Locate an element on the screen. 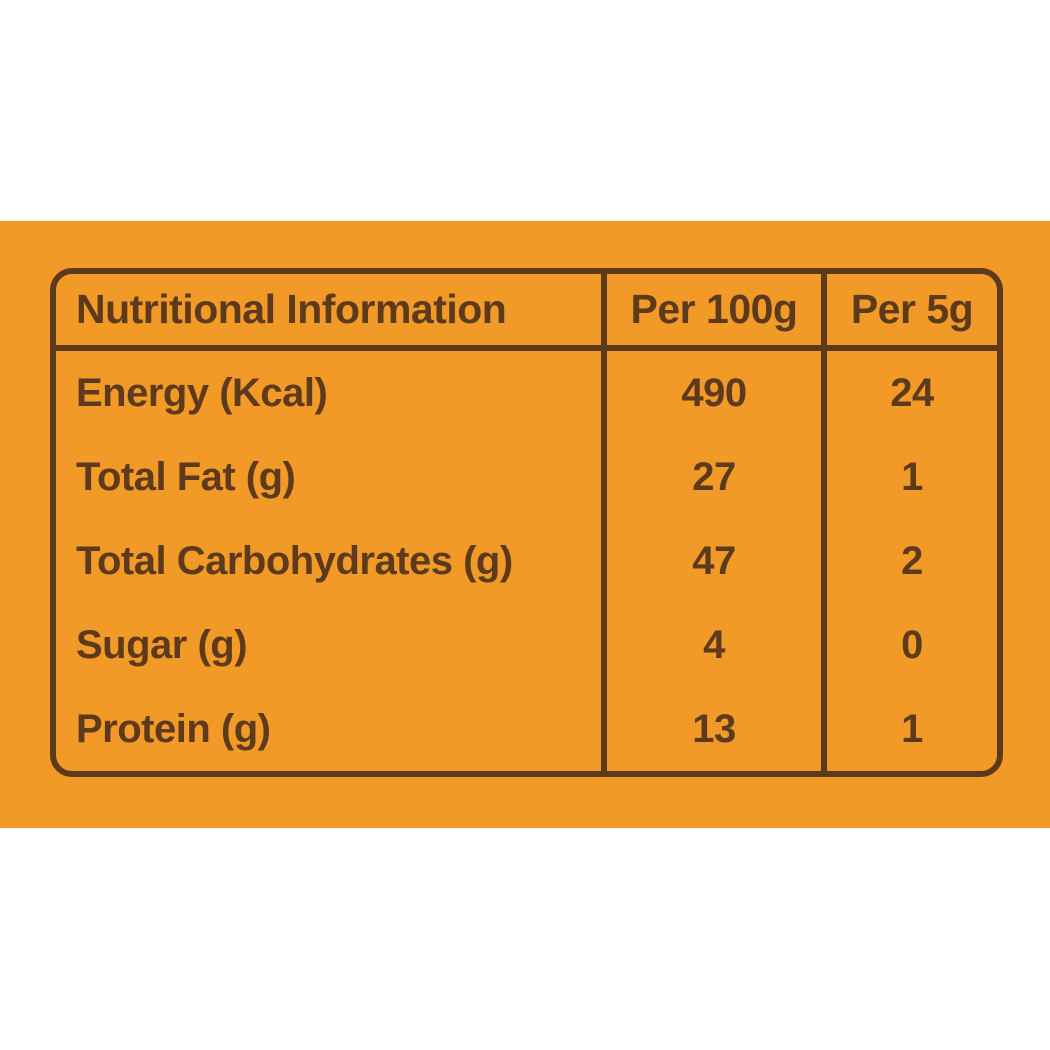 Image resolution: width=1050 pixels, height=1050 pixels. value-total-carbohydrates-per-5g: 2 is located at coordinates (912, 560).